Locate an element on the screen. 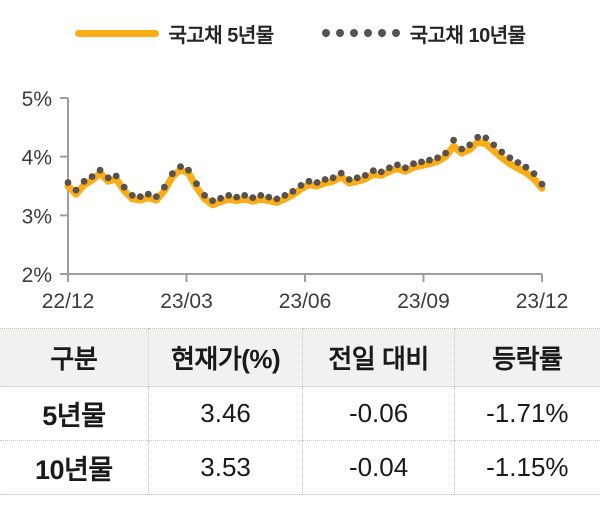 This screenshot has width=600, height=524. x-tick-label: 23/09 is located at coordinates (423, 301).